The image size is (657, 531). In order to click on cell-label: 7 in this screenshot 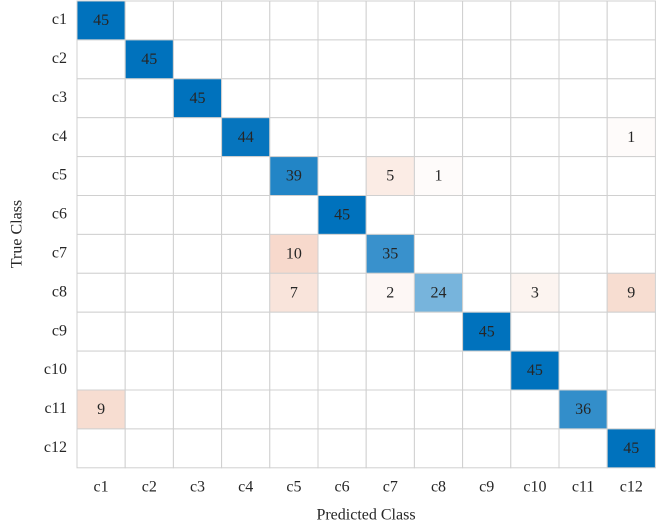, I will do `click(294, 292)`.